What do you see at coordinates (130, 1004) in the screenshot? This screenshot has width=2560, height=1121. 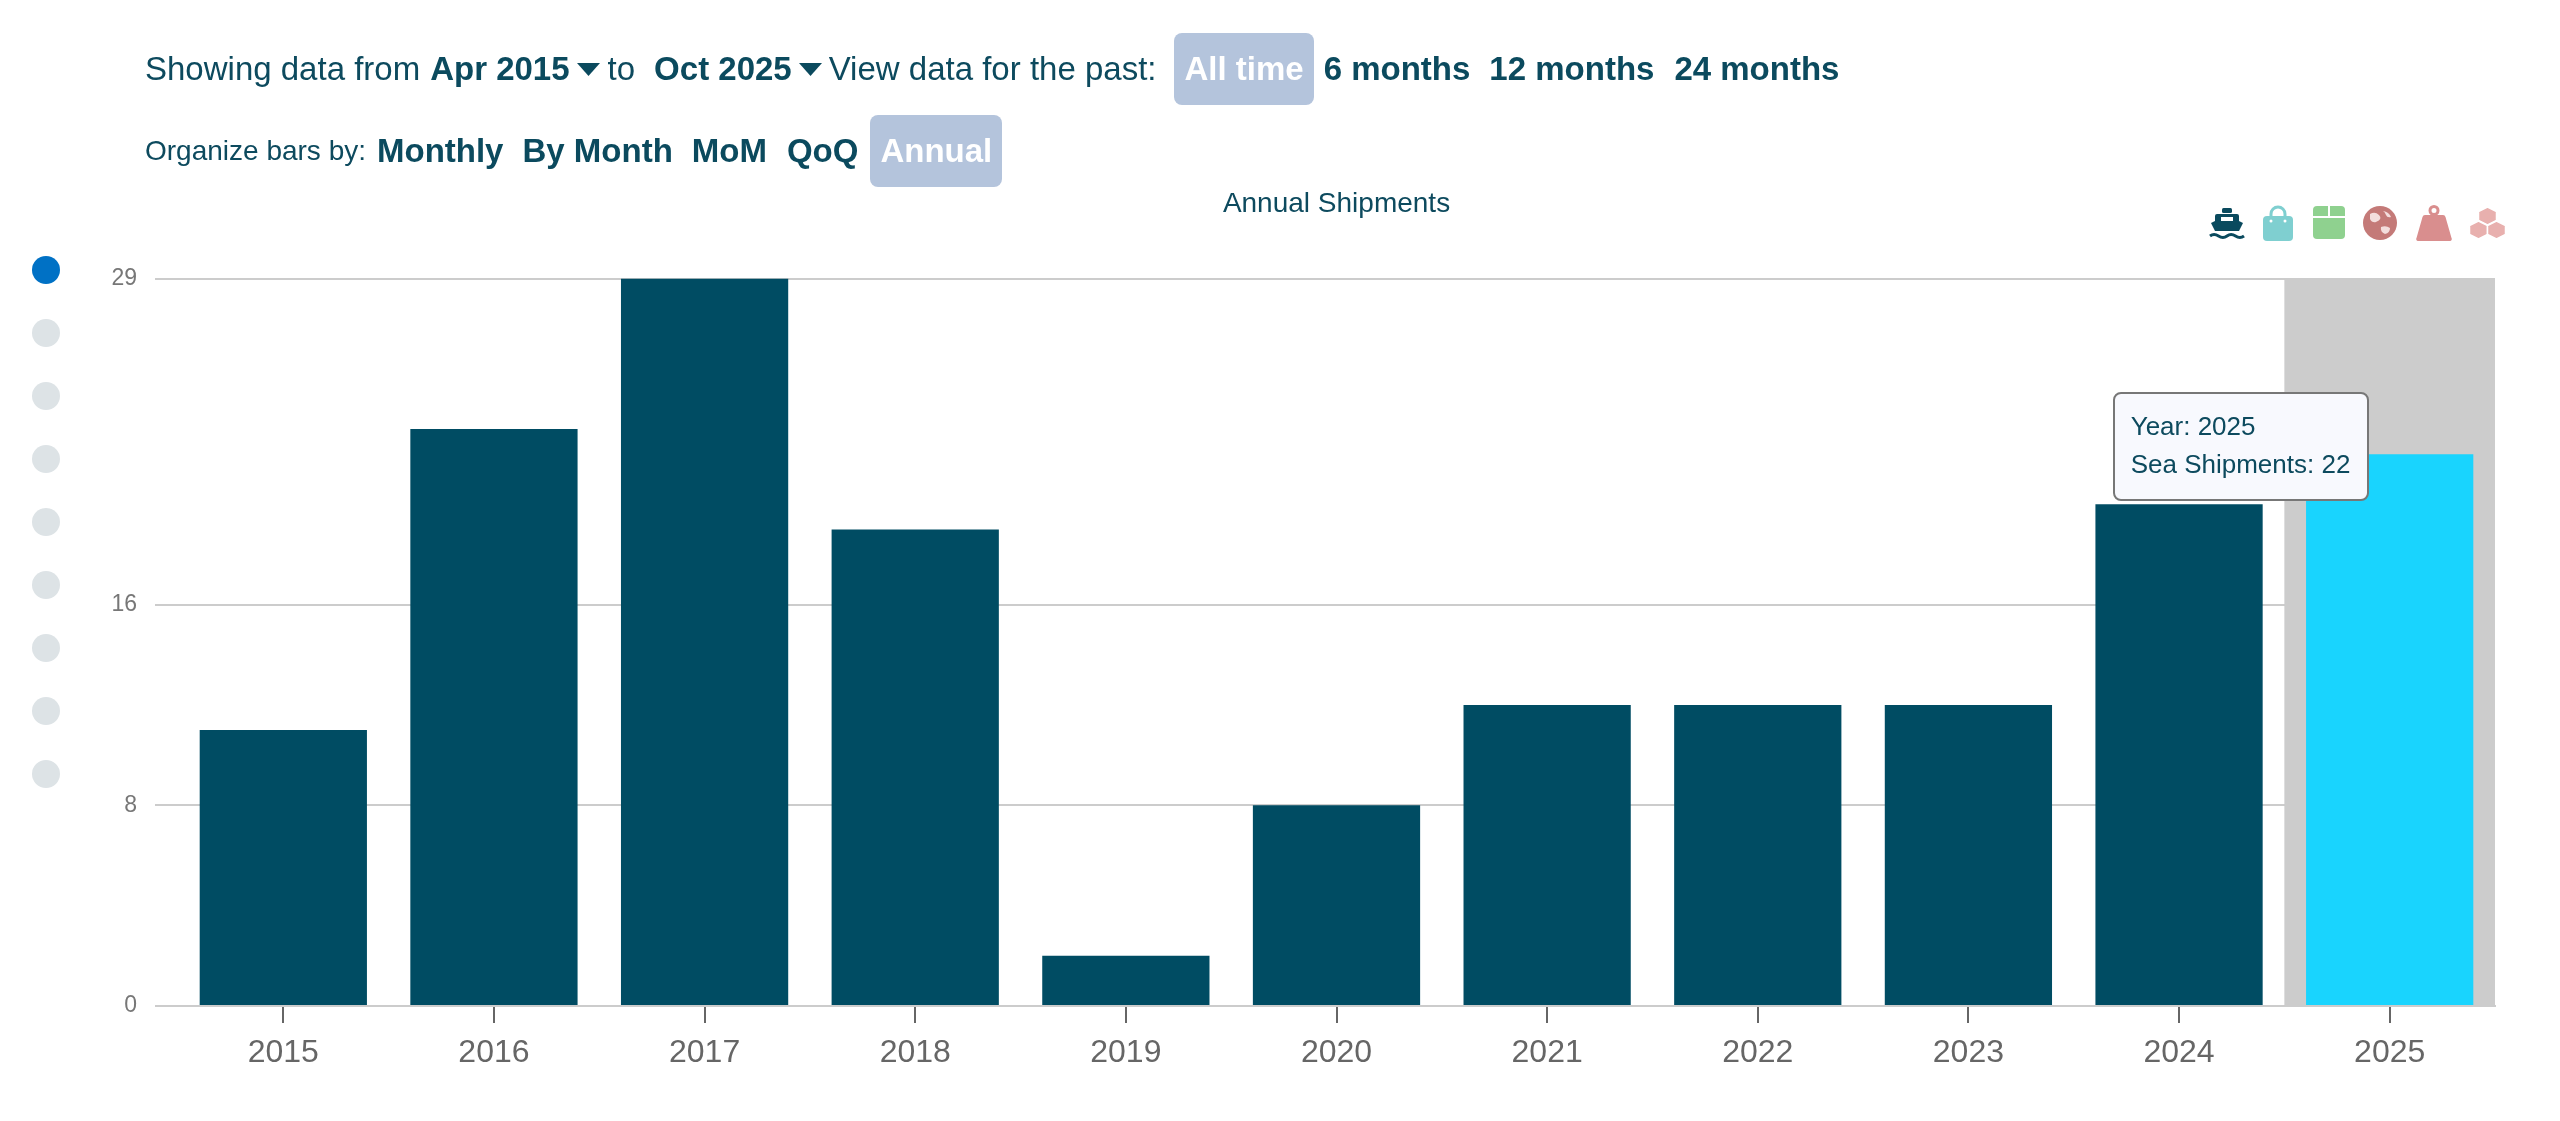 I see `y-tick-label: 0` at bounding box center [130, 1004].